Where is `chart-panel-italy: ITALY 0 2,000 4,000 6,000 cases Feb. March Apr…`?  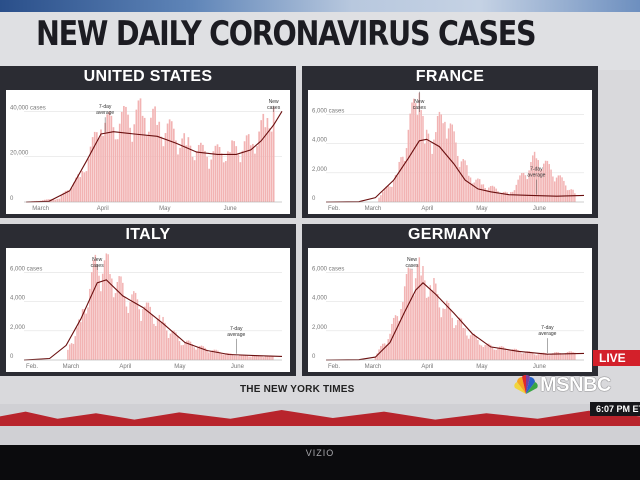
chart-panel-italy: ITALY 0 2,000 4,000 6,000 cases Feb. March Apr… is located at coordinates (148, 300).